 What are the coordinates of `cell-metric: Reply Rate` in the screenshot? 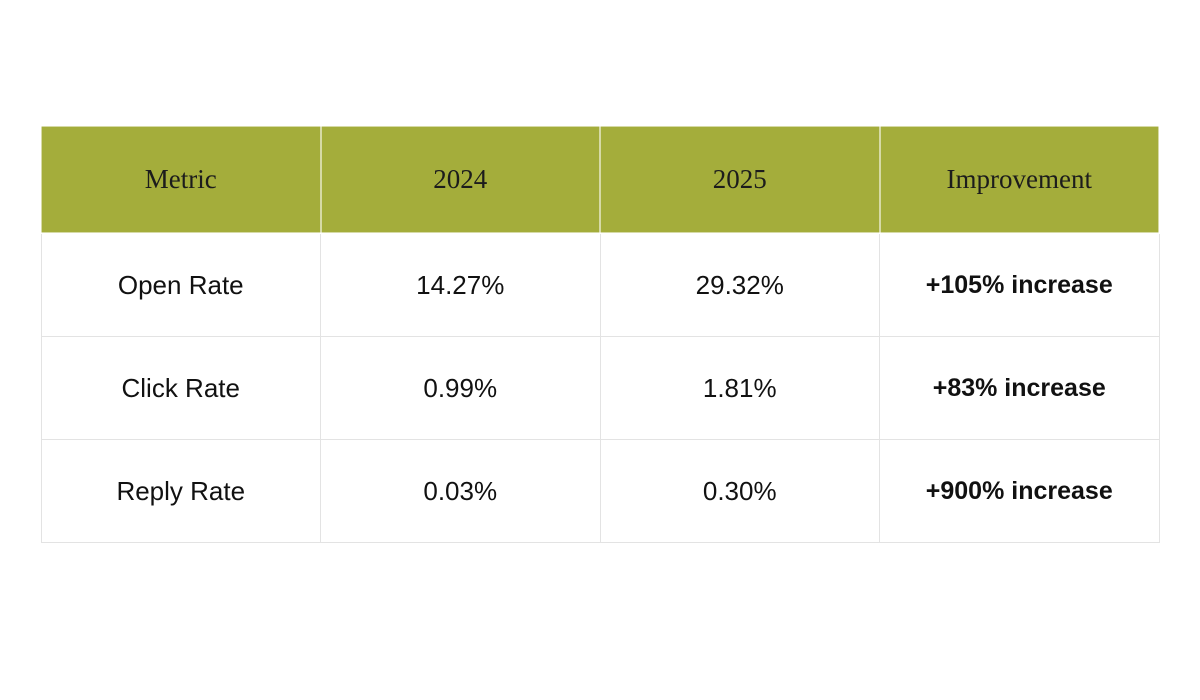 It's located at (180, 491).